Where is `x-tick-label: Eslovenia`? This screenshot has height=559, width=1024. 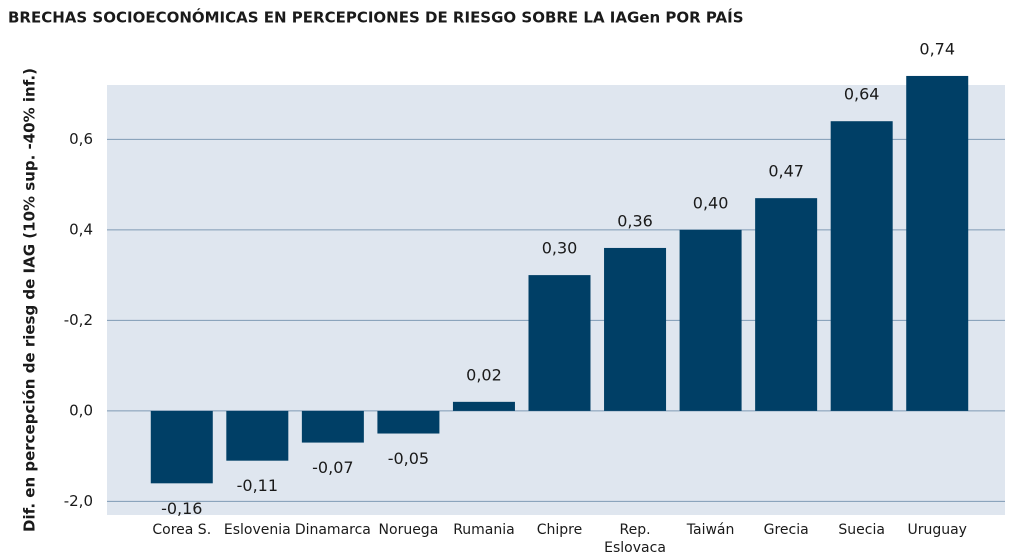
x-tick-label: Eslovenia is located at coordinates (257, 530).